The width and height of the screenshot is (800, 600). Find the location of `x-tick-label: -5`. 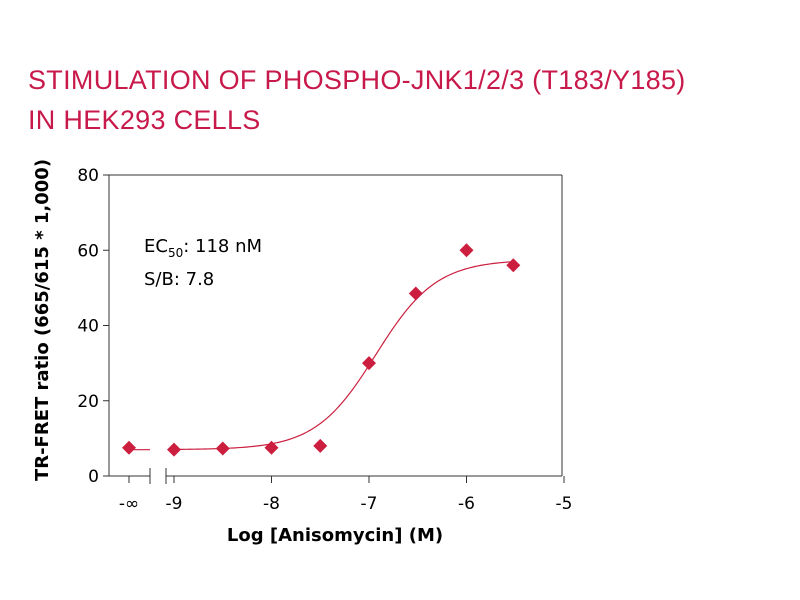

x-tick-label: -5 is located at coordinates (564, 504).